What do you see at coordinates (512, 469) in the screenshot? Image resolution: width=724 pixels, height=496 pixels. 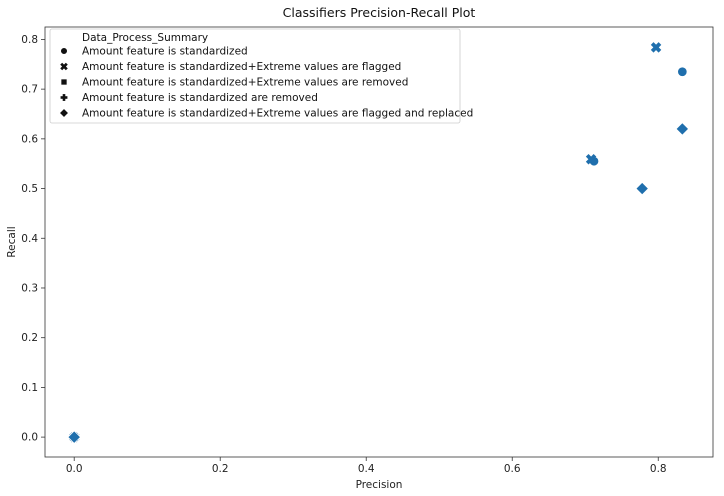 I see `x-tick-label: 0.6` at bounding box center [512, 469].